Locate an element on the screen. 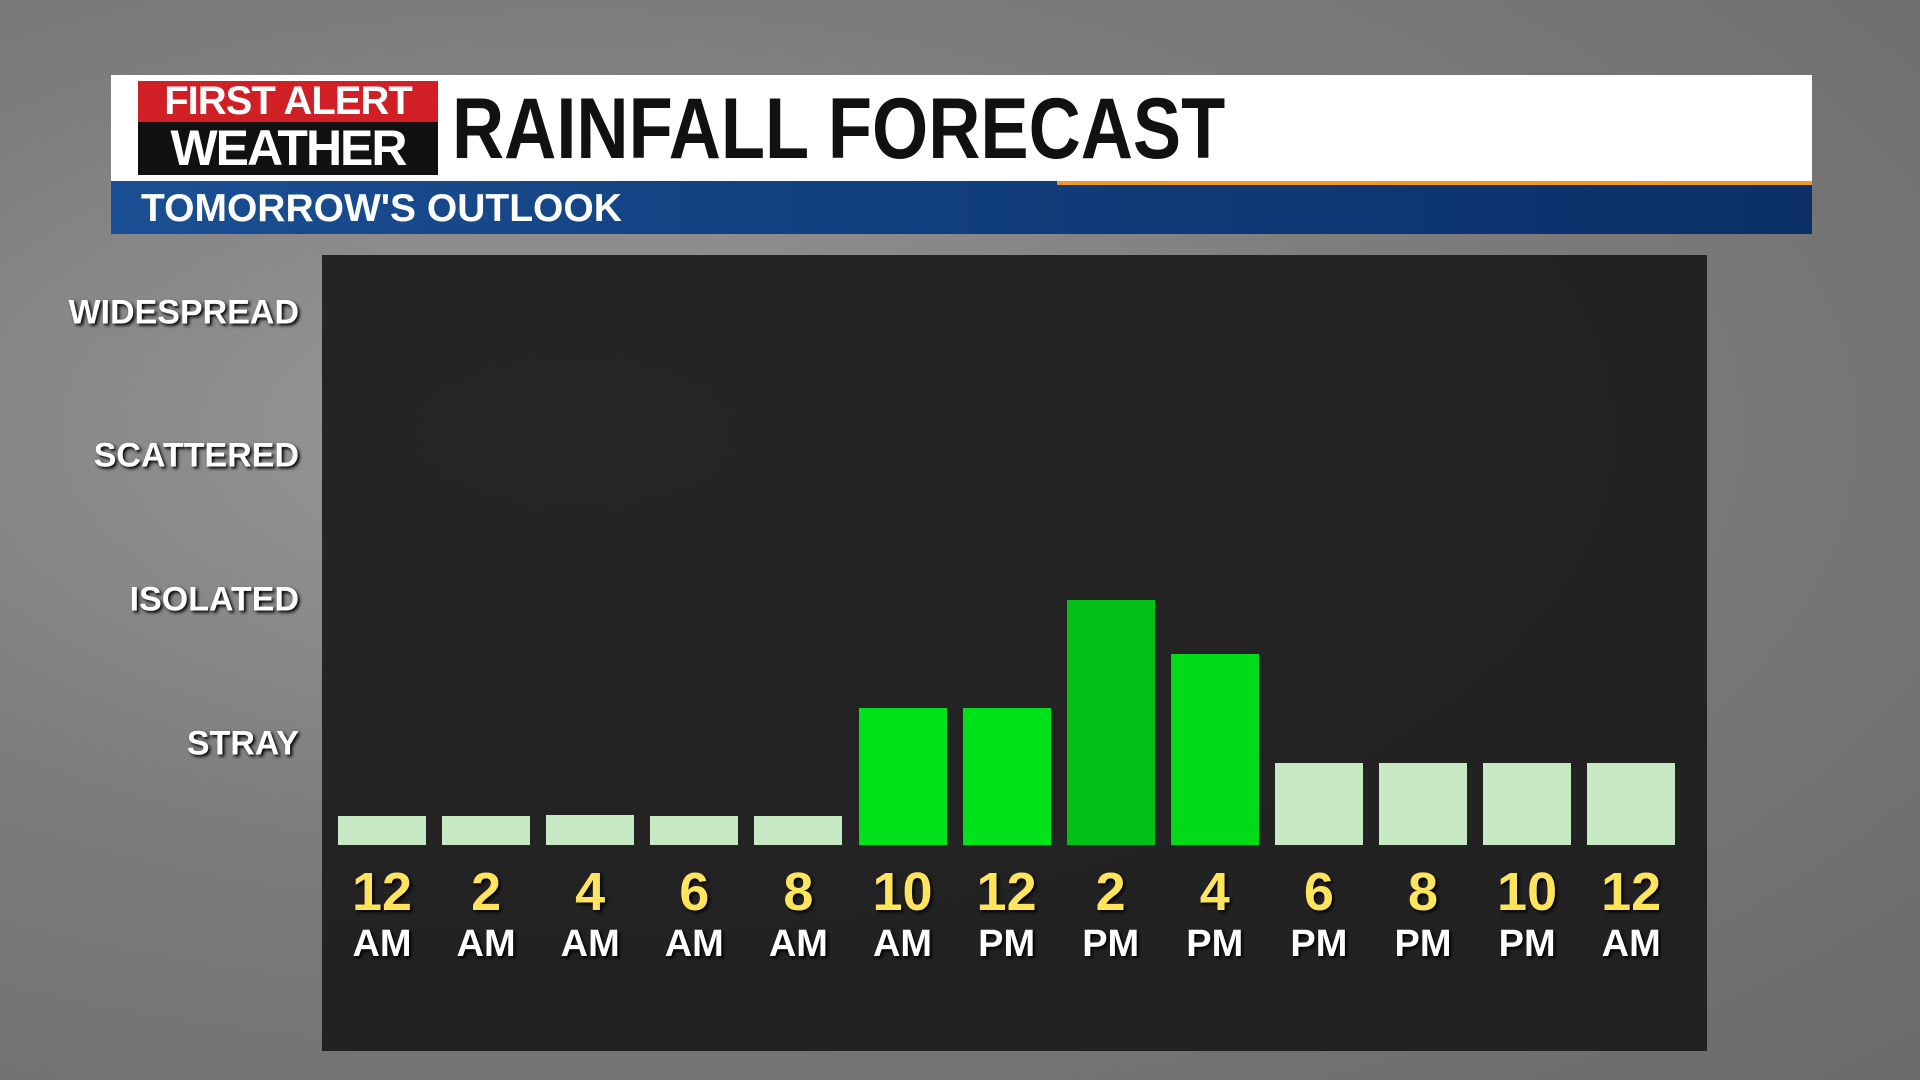 The height and width of the screenshot is (1080, 1920). x-tick-label: 8 AM is located at coordinates (798, 913).